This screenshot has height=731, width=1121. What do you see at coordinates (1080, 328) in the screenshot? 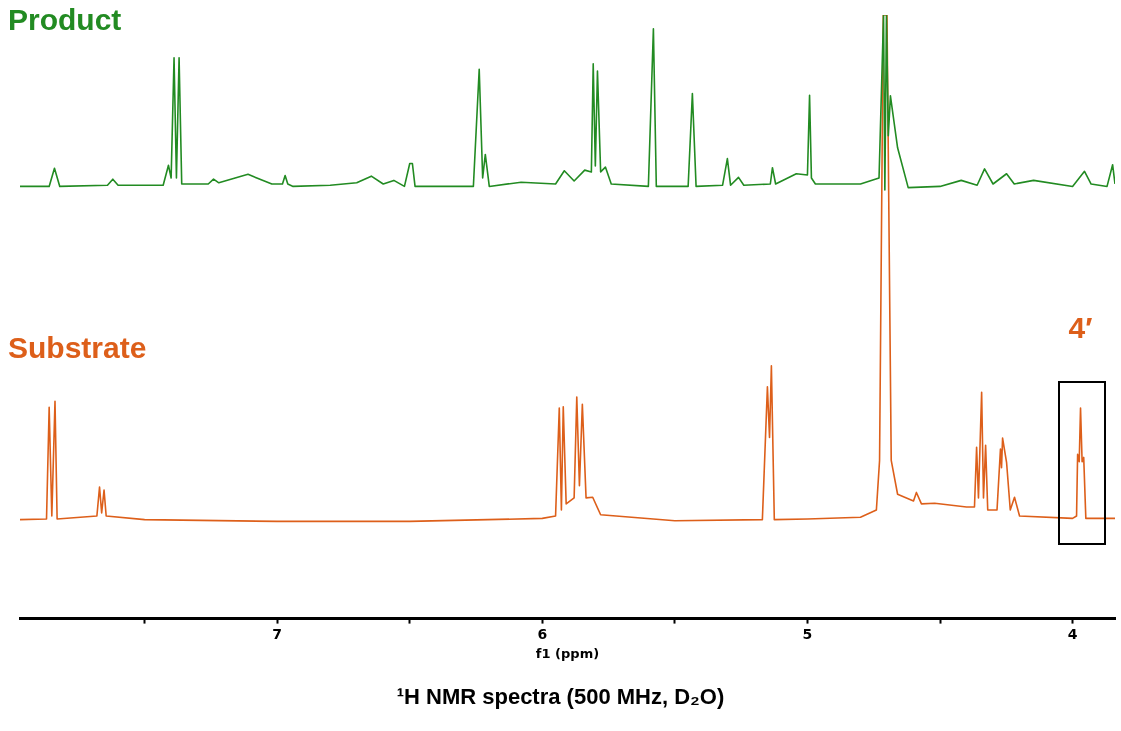
I see `annotation: 4′` at bounding box center [1080, 328].